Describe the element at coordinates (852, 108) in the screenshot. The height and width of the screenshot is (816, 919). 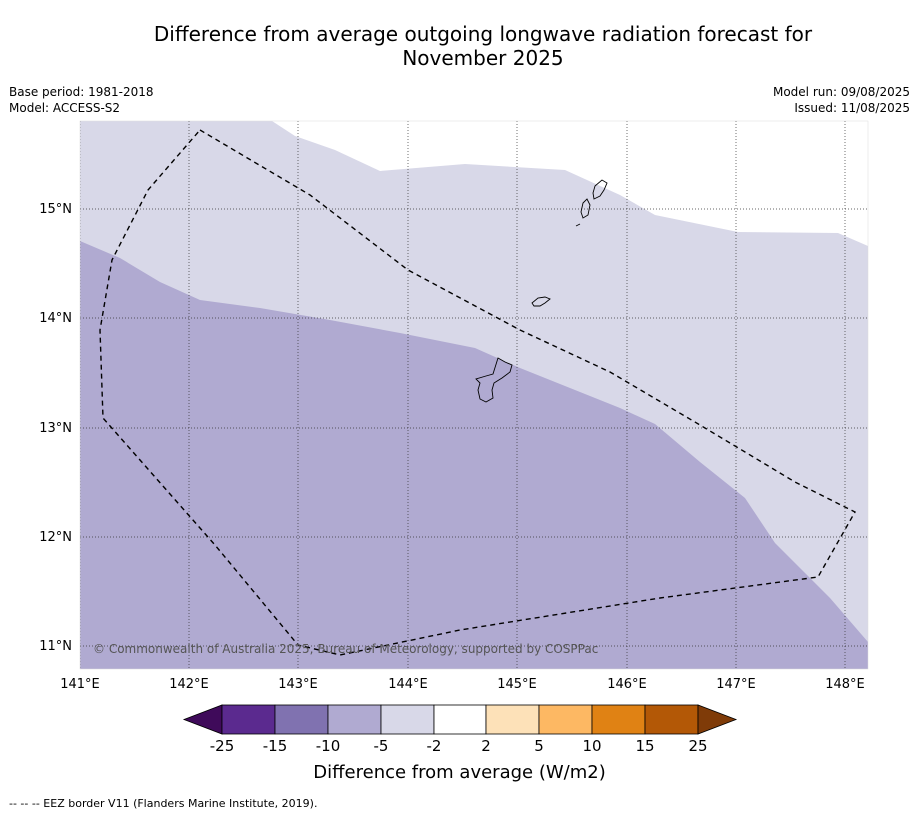
I see `issued-label: Issued: 11/08/2025` at that location.